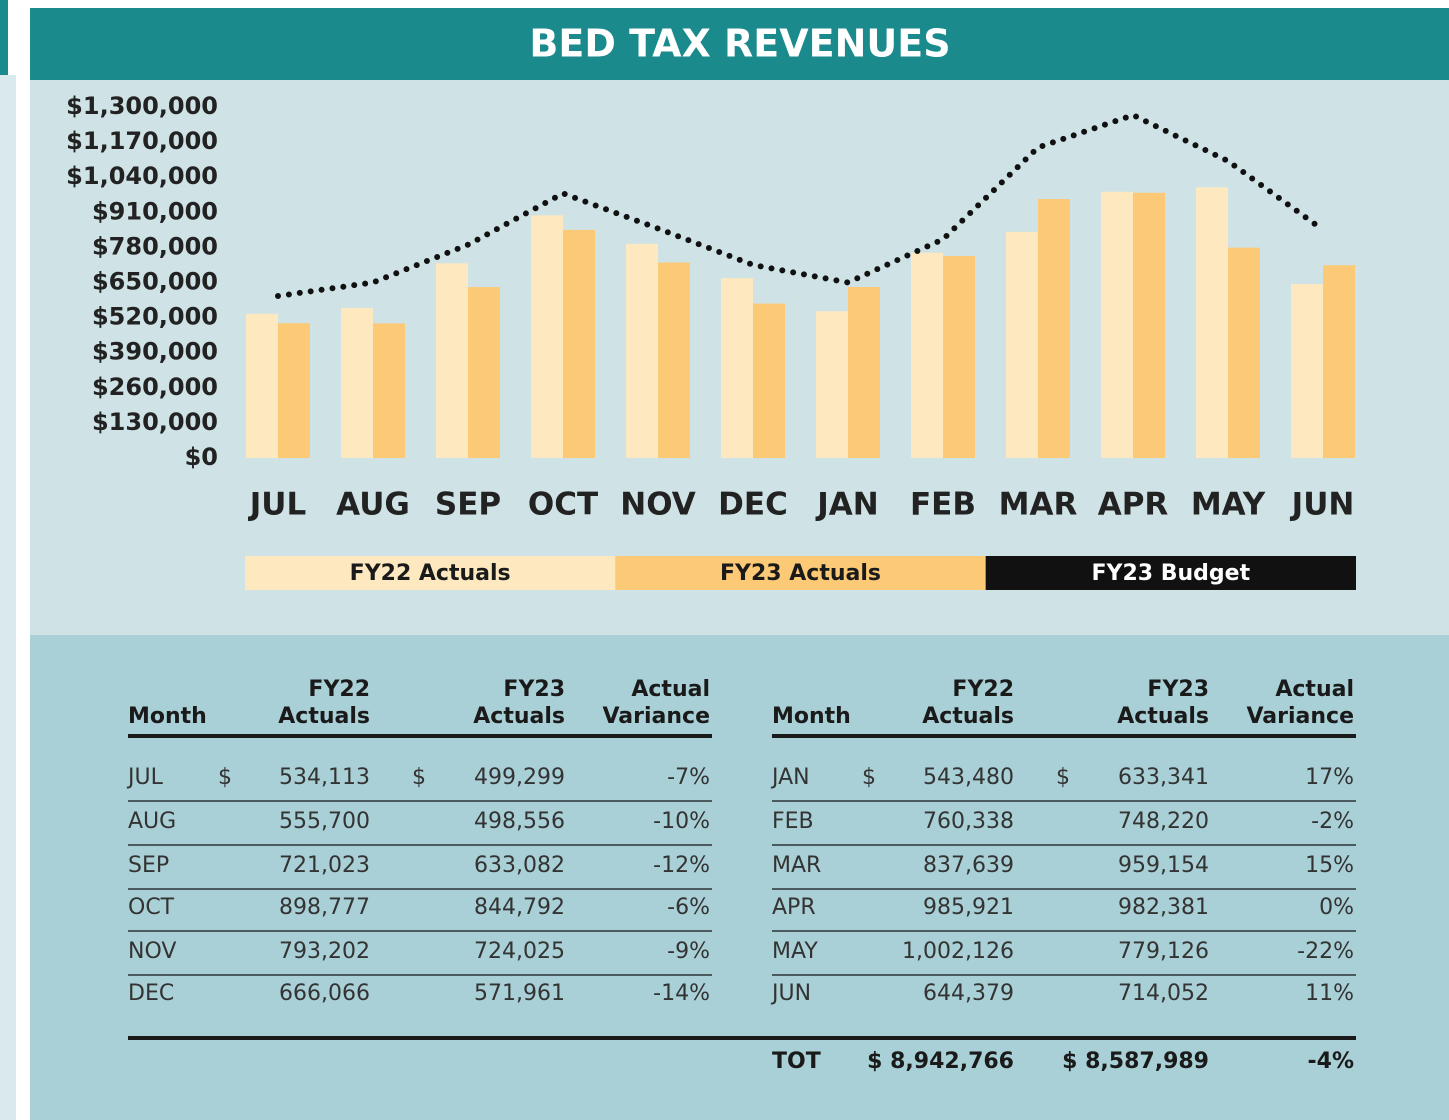 Image resolution: width=1449 pixels, height=1120 pixels. Describe the element at coordinates (155, 422) in the screenshot. I see `y-tick-label: $130,000` at that location.